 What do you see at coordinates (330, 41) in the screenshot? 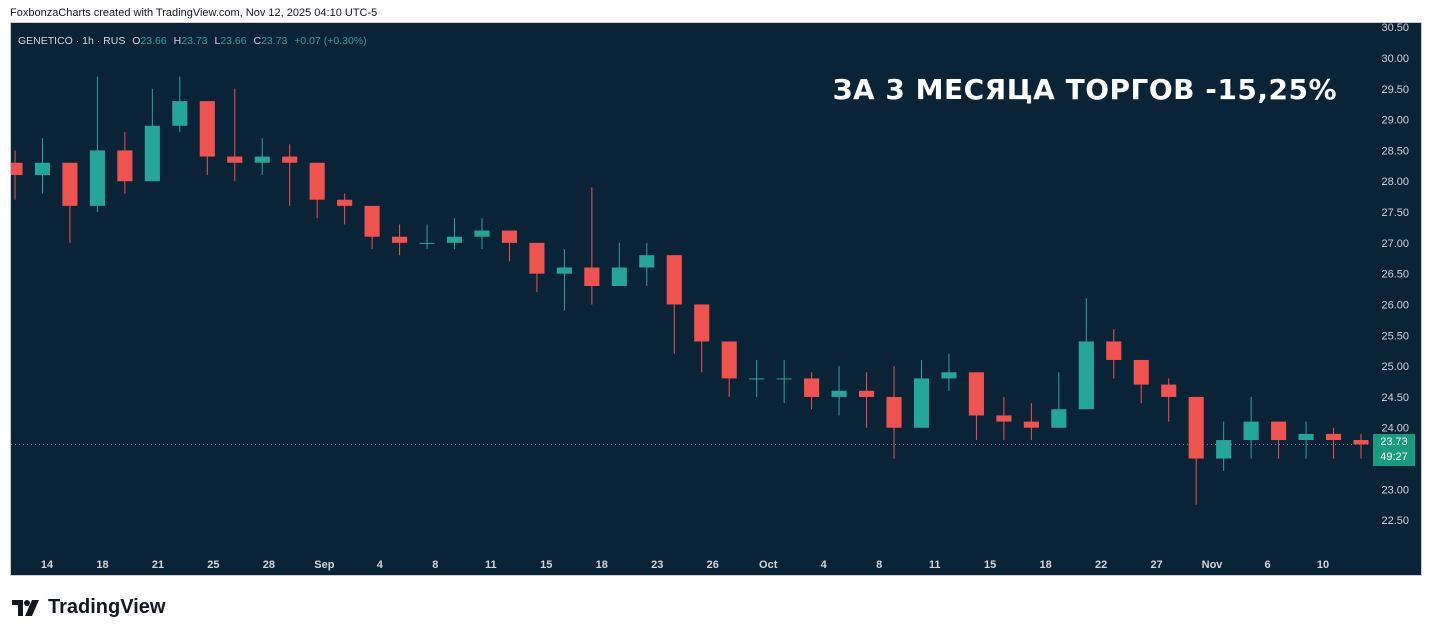
I see `change-value: +0.07 (+0.30%)` at bounding box center [330, 41].